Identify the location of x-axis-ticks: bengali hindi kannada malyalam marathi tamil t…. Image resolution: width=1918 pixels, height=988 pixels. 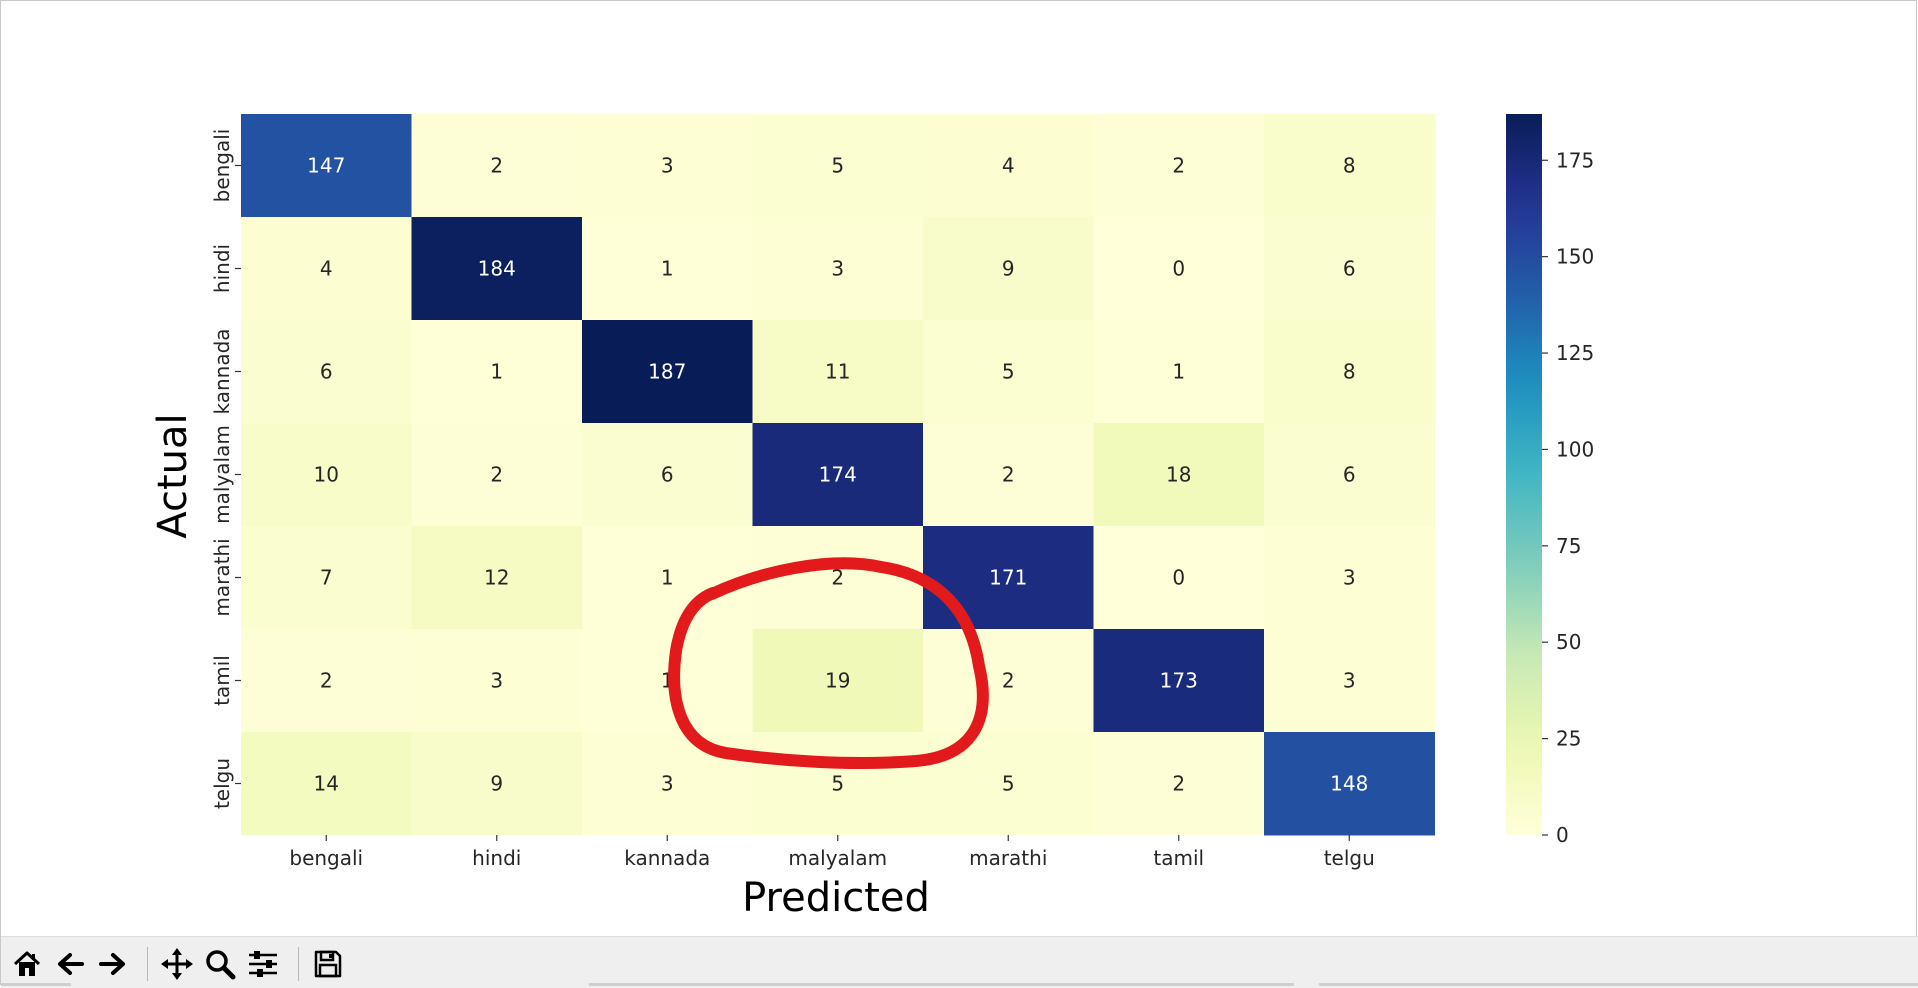
(832, 852).